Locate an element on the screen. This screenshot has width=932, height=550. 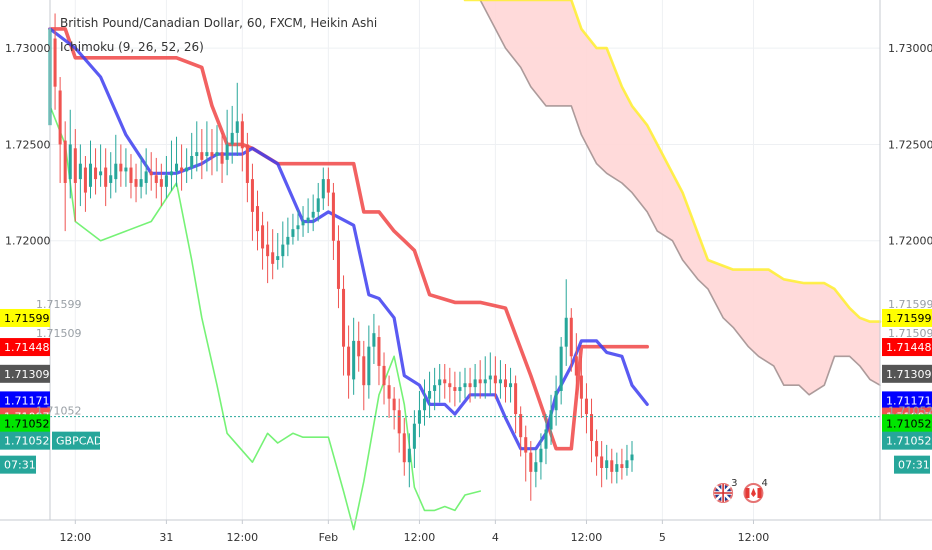
ghost-price-left: 1.71599 is located at coordinates (59, 304).